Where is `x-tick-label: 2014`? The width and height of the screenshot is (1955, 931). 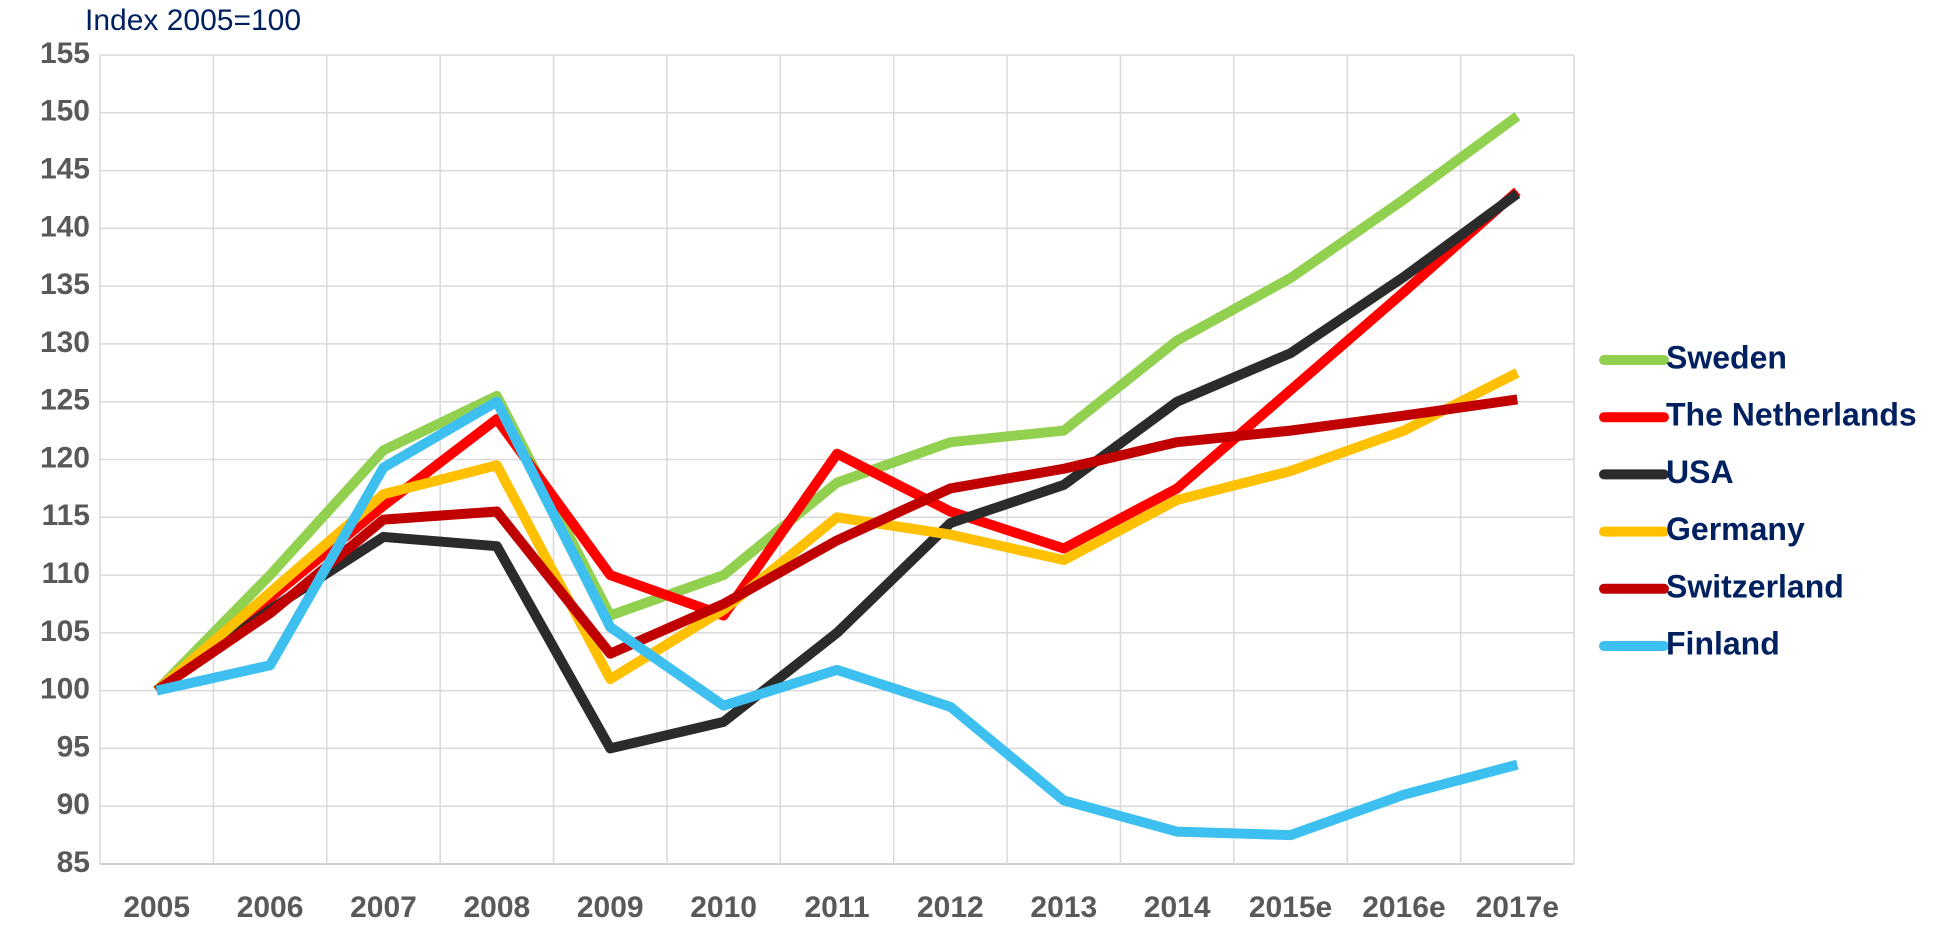 x-tick-label: 2014 is located at coordinates (1177, 907).